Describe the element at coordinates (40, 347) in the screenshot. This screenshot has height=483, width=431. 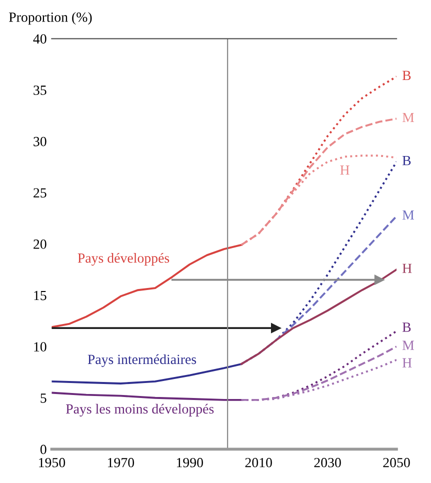
I see `y-tick-label: 10` at that location.